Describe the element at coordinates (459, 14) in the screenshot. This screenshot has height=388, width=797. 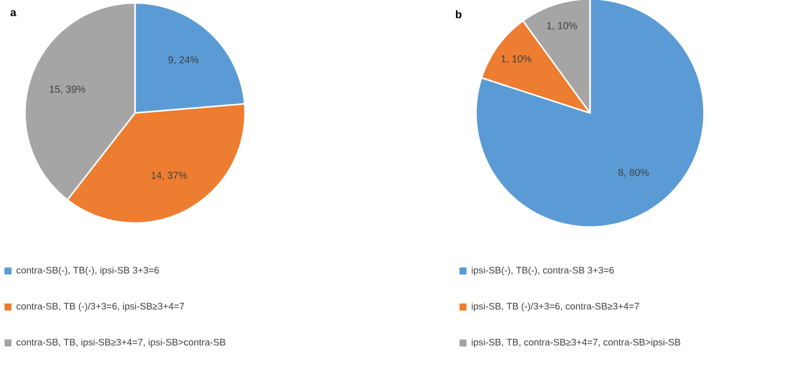
I see `text: b` at that location.